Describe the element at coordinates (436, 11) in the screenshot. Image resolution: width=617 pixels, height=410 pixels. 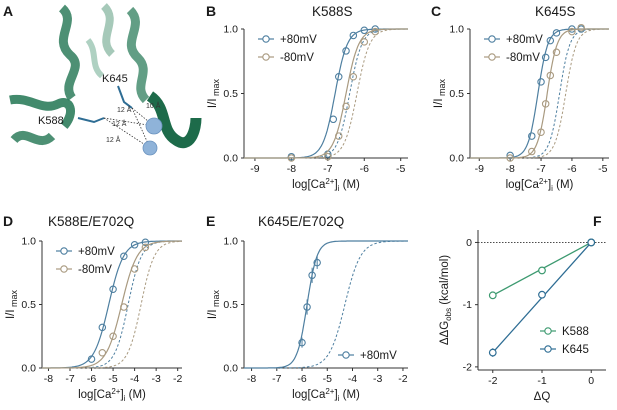
I see `panel-letter: C` at that location.